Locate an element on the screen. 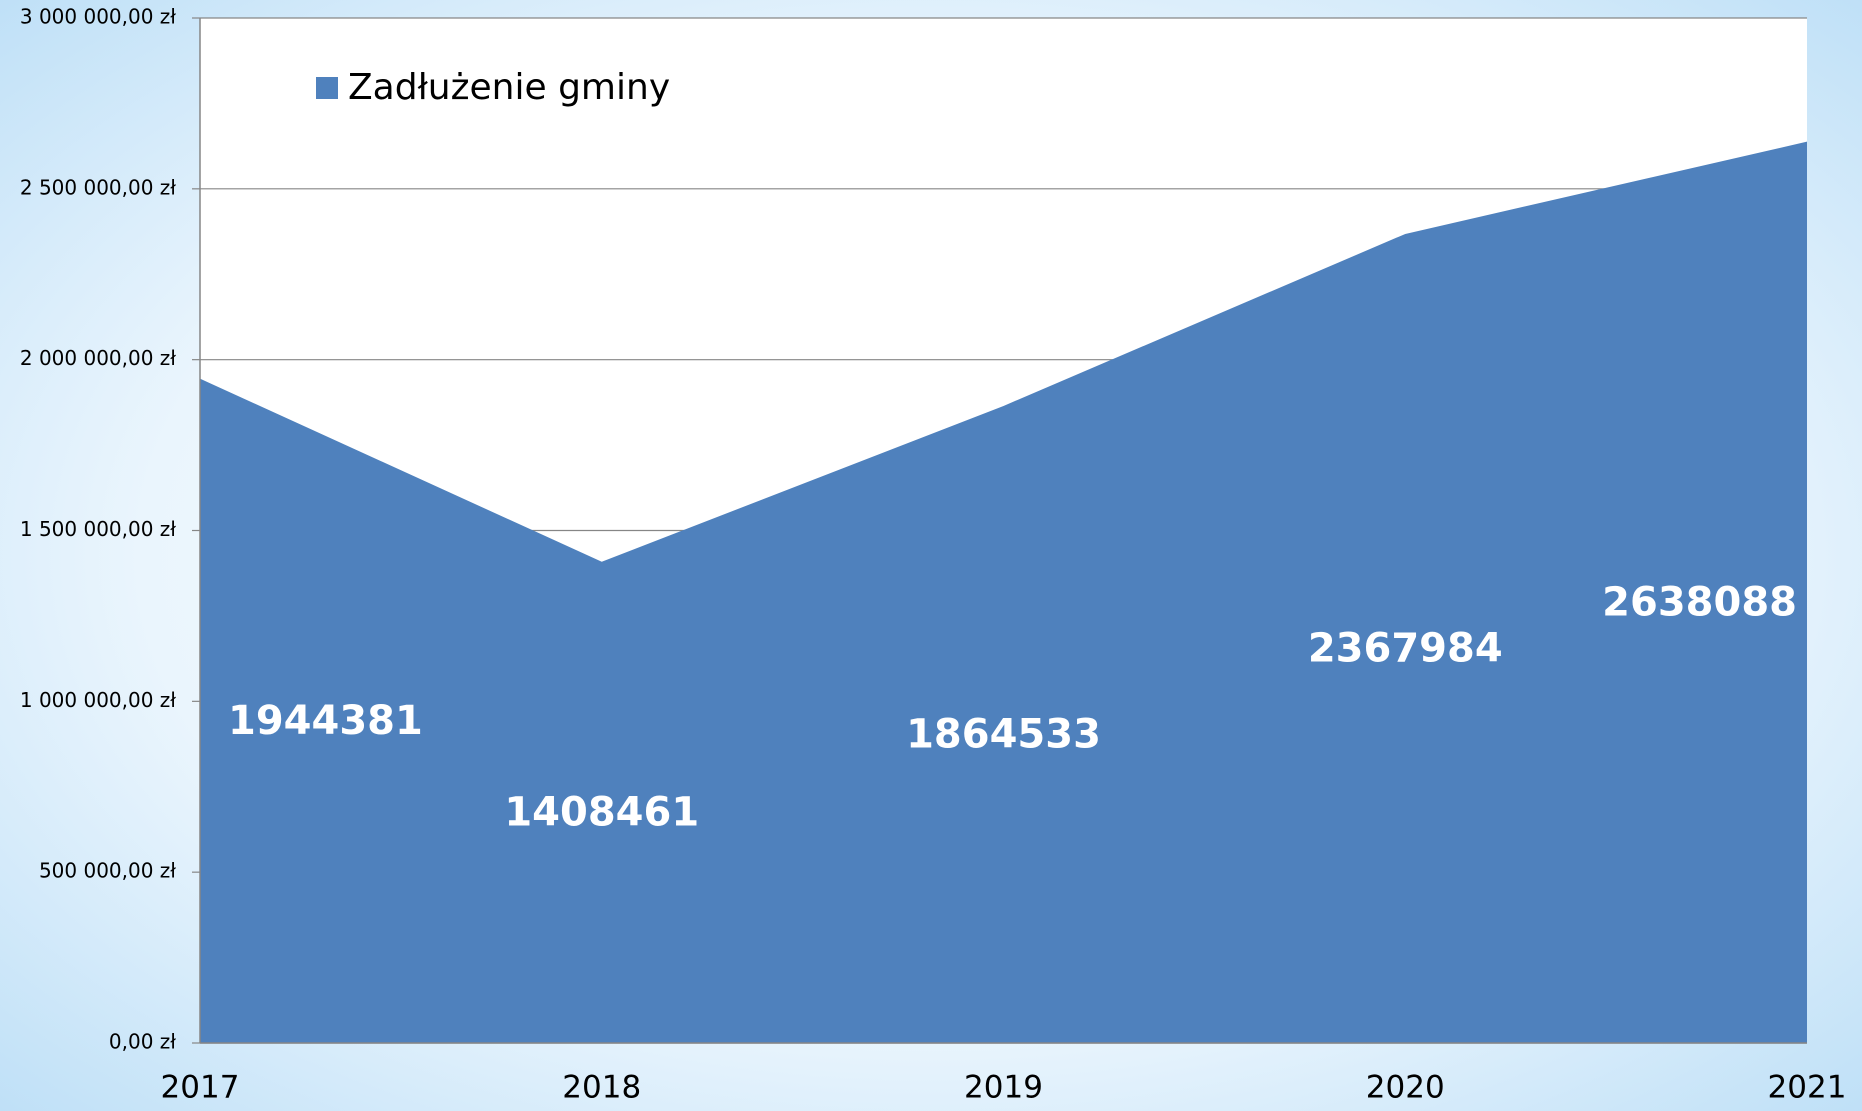 The height and width of the screenshot is (1111, 1862). y-tick-label: 2 500 000,00 zł is located at coordinates (98, 187).